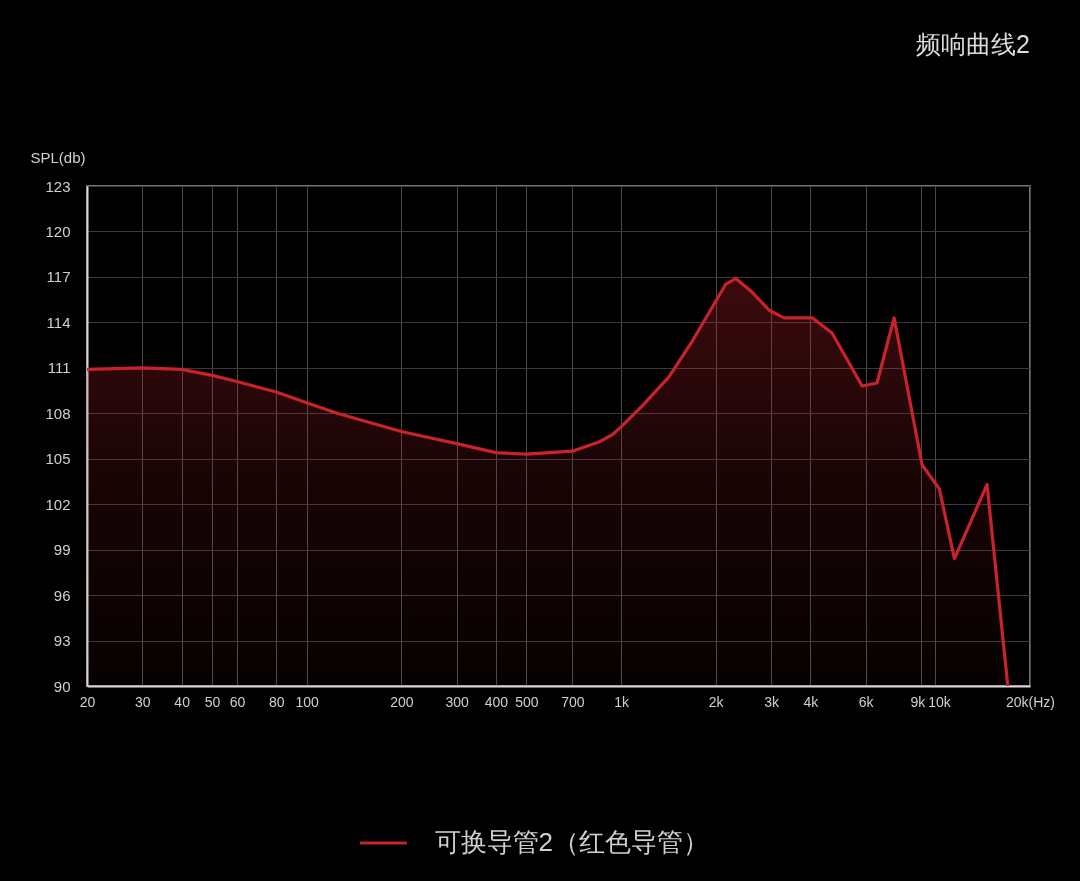  Describe the element at coordinates (62, 550) in the screenshot. I see `y-tick-label: 99` at that location.